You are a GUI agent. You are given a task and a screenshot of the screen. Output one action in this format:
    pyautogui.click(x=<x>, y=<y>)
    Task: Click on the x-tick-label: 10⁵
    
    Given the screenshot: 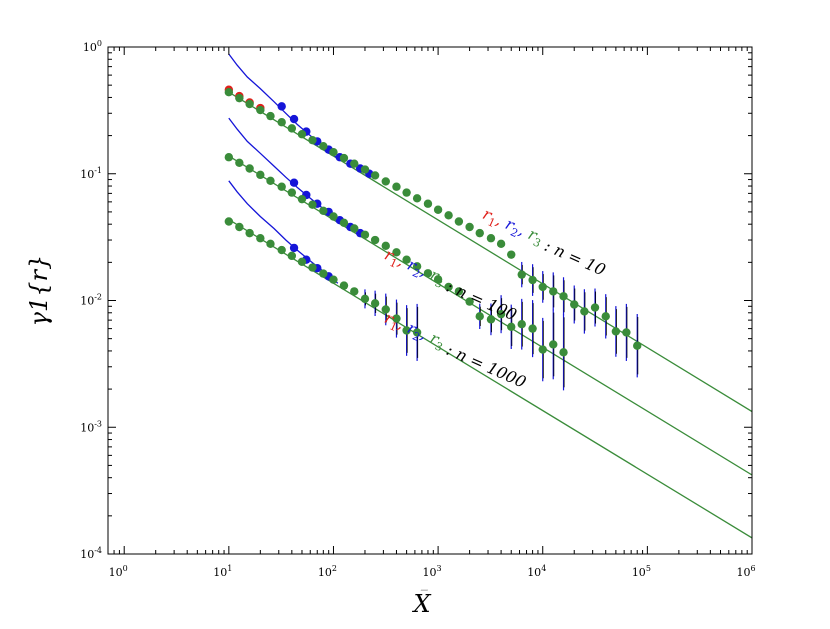 What is the action you would take?
    pyautogui.click(x=641, y=571)
    